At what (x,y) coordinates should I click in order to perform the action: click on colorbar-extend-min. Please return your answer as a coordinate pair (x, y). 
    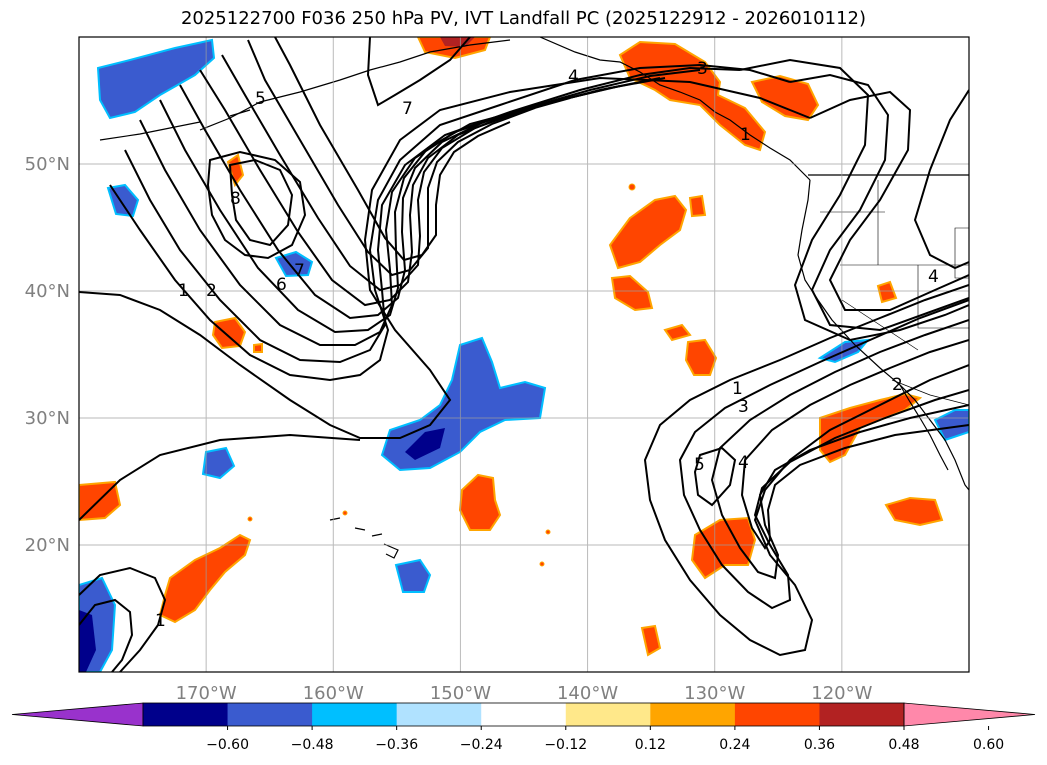
    Looking at the image, I should click on (77, 714).